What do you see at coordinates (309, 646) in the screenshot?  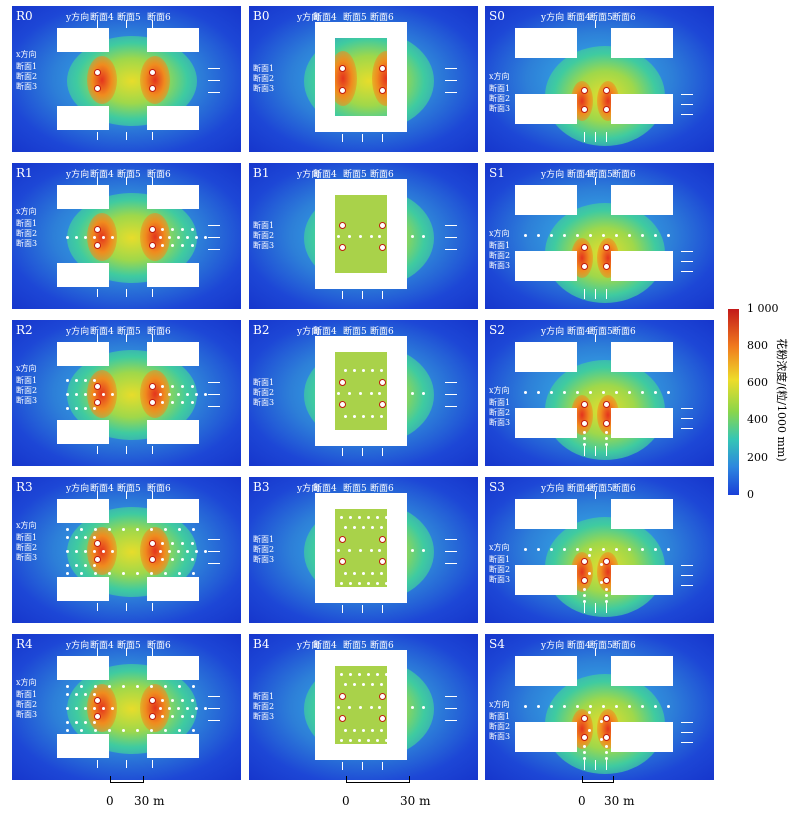 I see `axis-label-y: y方向` at bounding box center [309, 646].